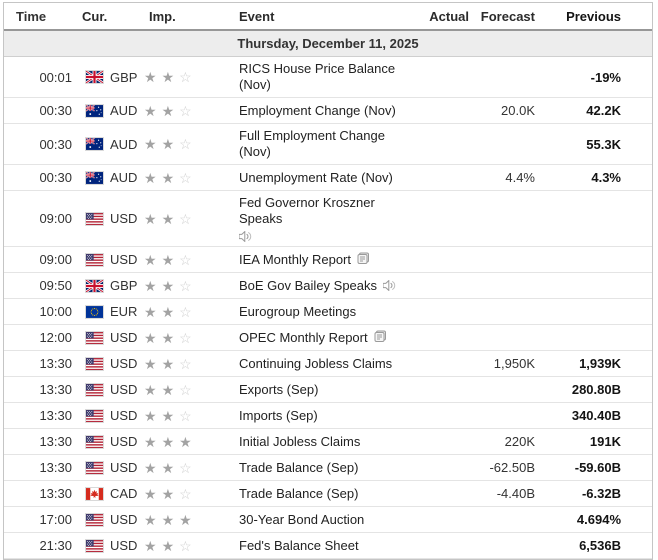  I want to click on event-name-cell: OPEC Monthly Report, so click(331, 337).